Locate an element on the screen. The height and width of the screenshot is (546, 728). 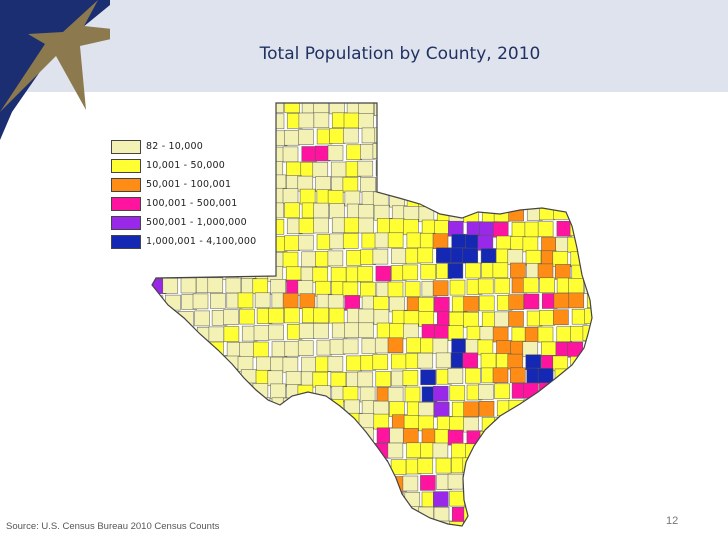
page-number: 12 is located at coordinates (672, 521).